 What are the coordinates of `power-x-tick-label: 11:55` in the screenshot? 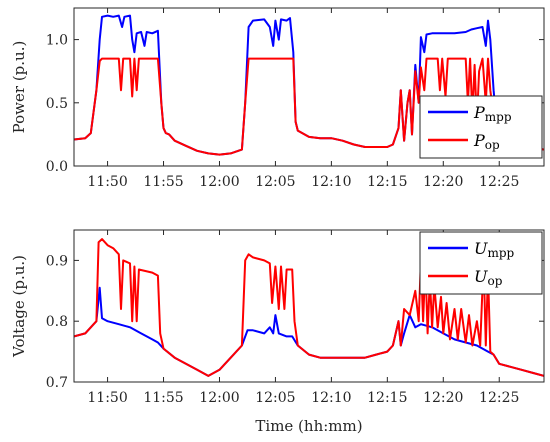 It's located at (163, 182).